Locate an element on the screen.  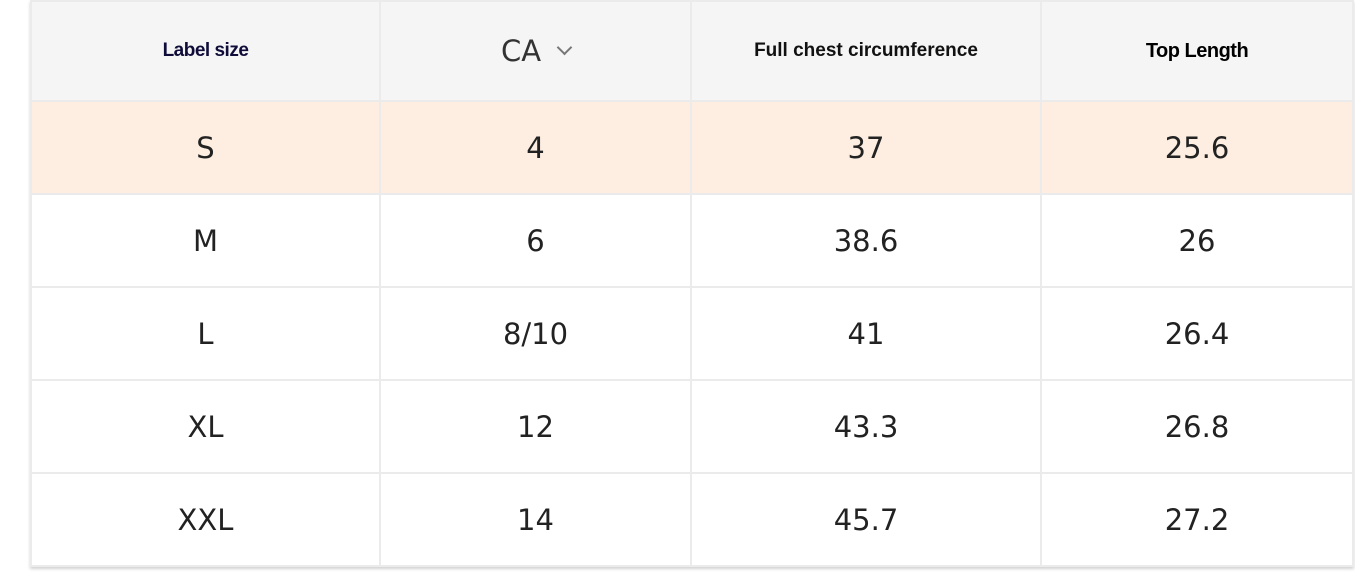
cell-chest: 45.7 is located at coordinates (866, 519).